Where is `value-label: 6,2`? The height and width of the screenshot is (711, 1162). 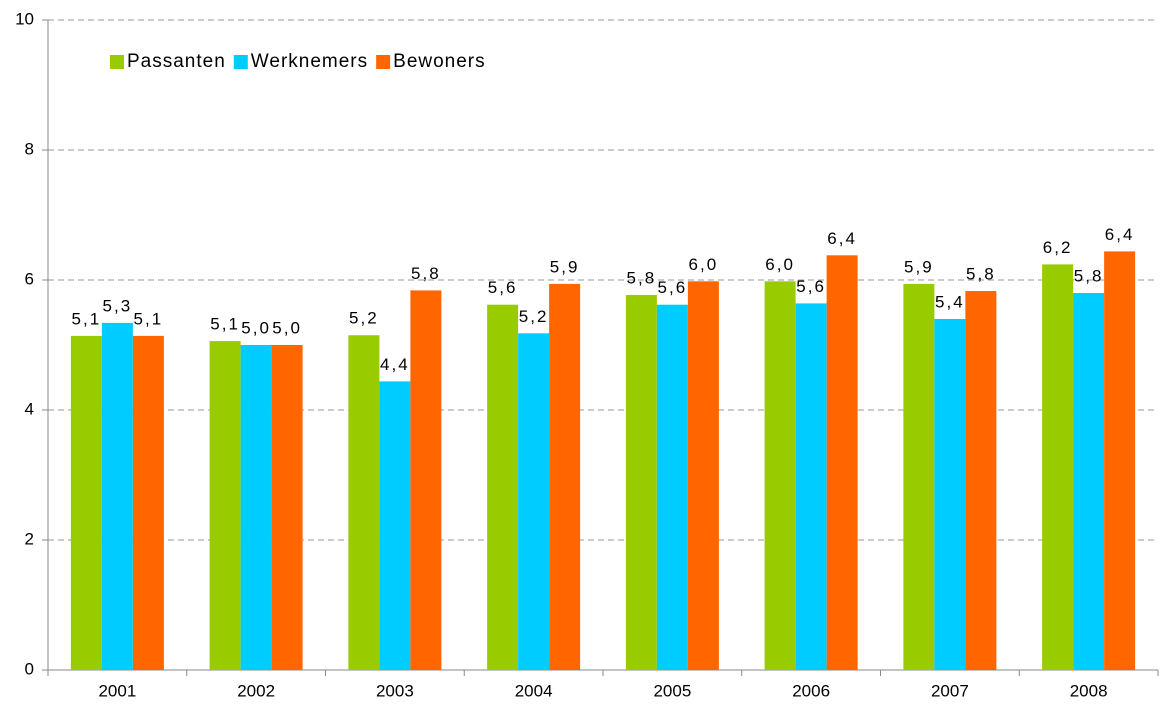
value-label: 6,2 is located at coordinates (1058, 247).